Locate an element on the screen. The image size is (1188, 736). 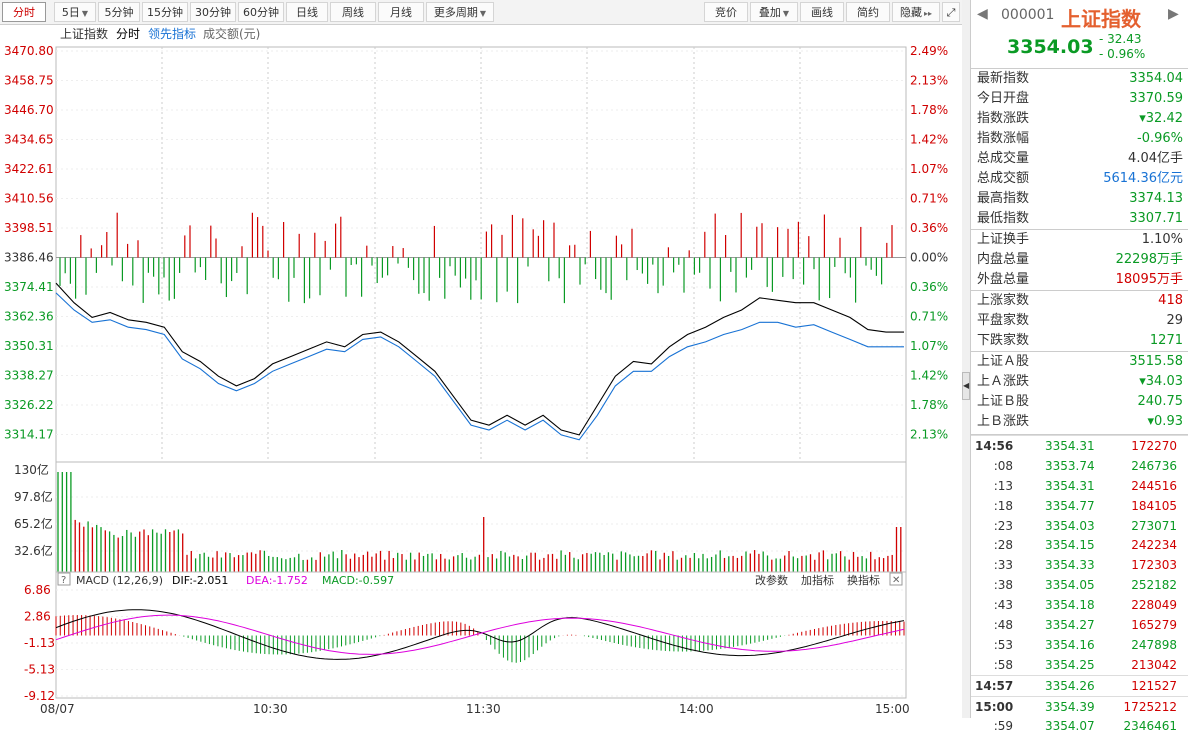
auction-button: 竞价 is located at coordinates (726, 12).